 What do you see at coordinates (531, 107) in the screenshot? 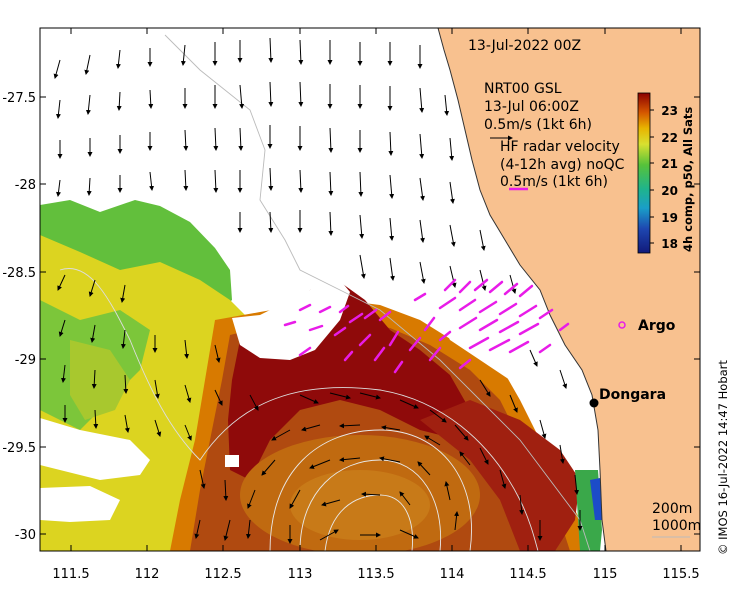
I see `nrt-time: 13-Jul 06:00Z` at bounding box center [531, 107].